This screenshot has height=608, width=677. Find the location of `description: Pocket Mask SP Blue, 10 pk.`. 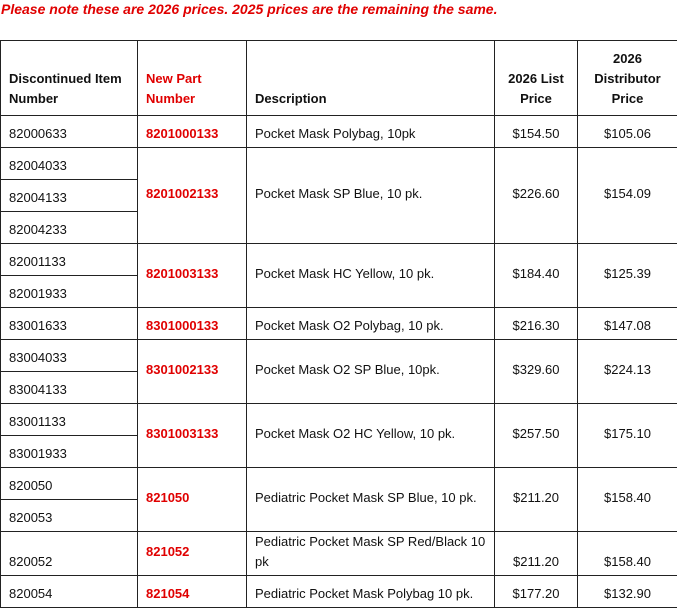

description: Pocket Mask SP Blue, 10 pk. is located at coordinates (371, 196).